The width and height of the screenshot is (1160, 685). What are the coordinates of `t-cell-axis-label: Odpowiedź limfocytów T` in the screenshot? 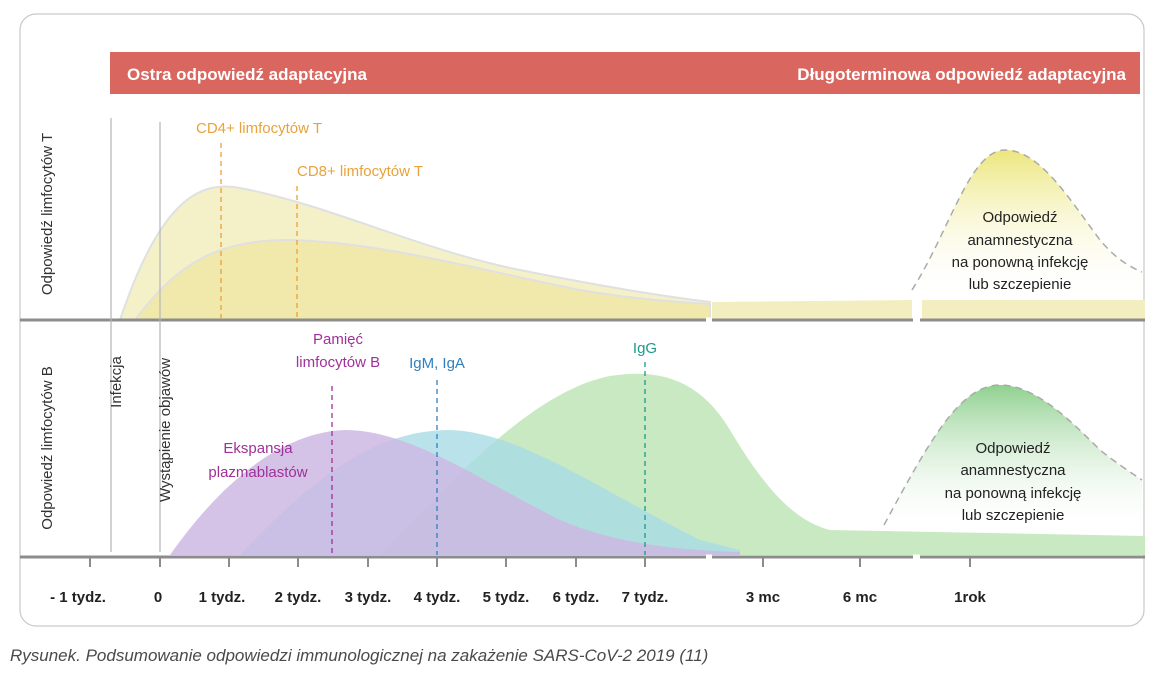 It's located at (47, 214).